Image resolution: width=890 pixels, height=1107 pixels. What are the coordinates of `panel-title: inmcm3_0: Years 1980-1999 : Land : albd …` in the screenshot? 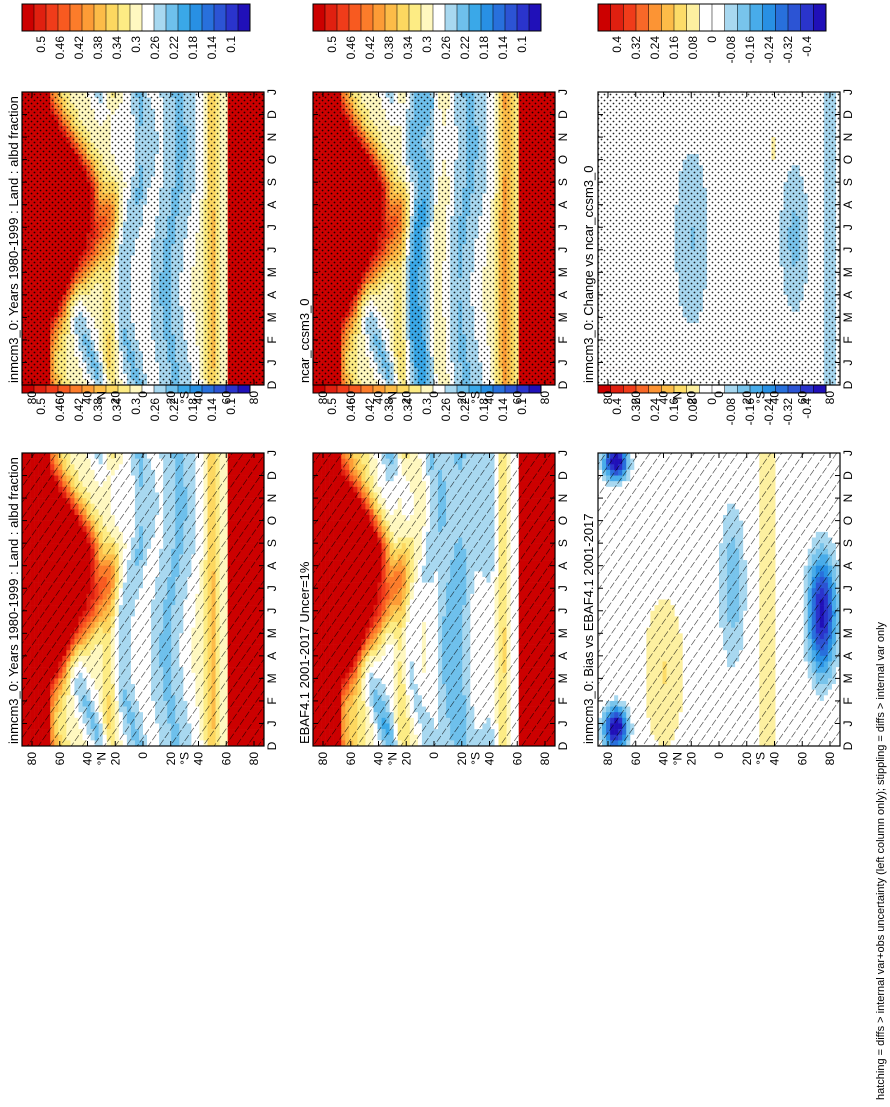 It's located at (13, 600).